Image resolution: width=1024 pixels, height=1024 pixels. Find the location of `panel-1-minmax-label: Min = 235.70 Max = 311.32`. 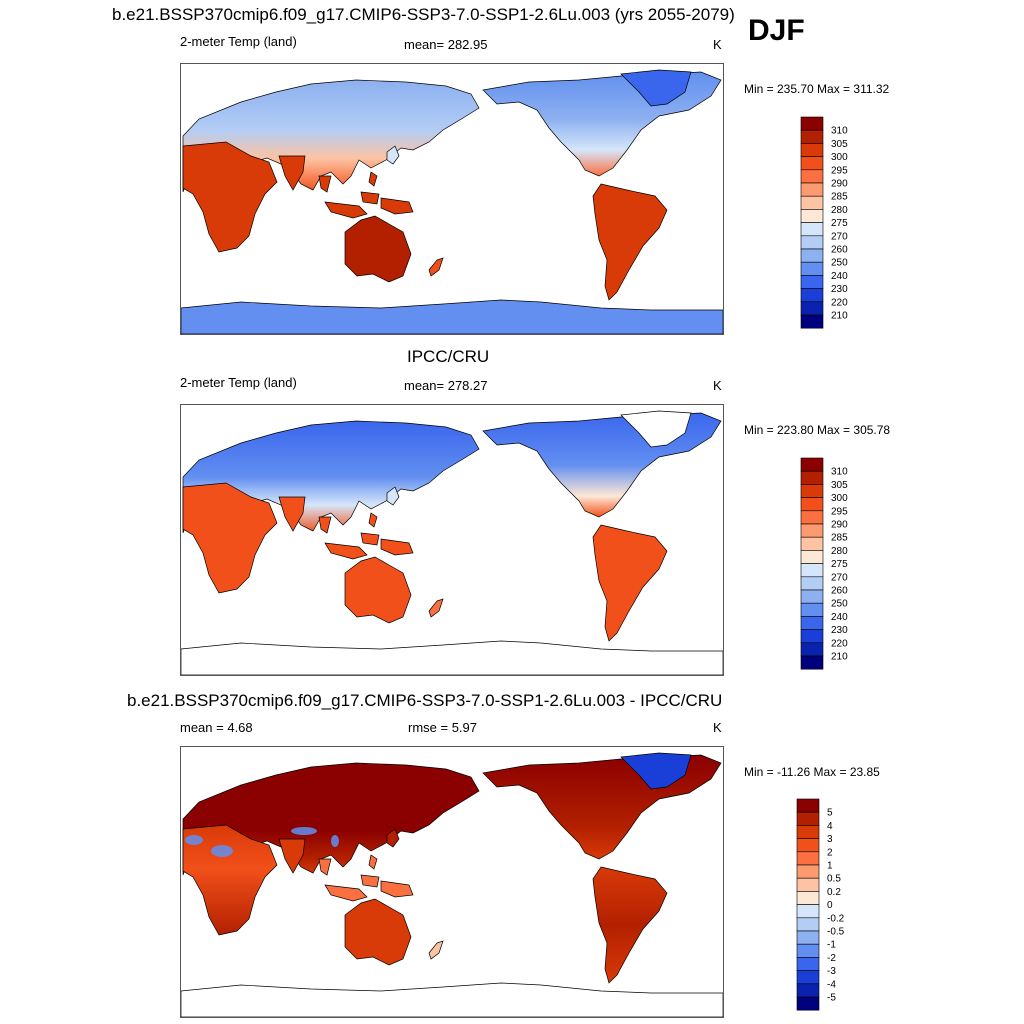

panel-1-minmax-label: Min = 235.70 Max = 311.32 is located at coordinates (817, 89).